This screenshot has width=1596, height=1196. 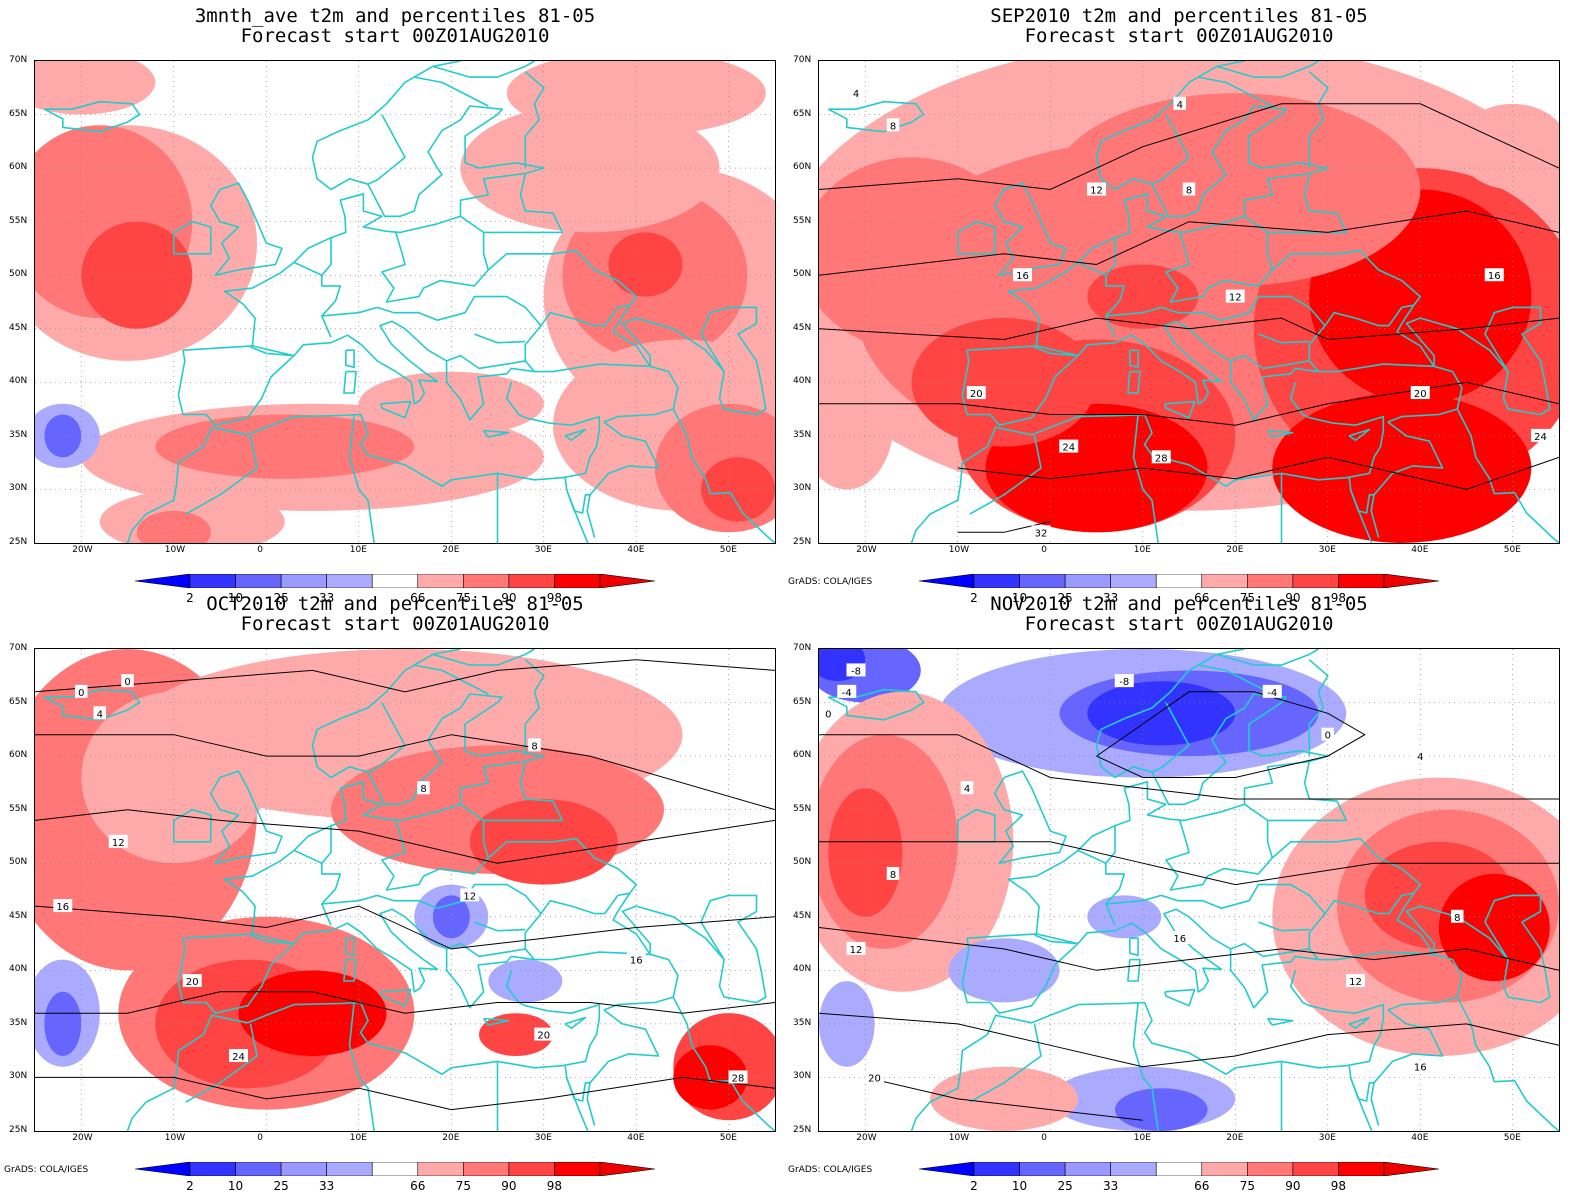 What do you see at coordinates (1189, 191) in the screenshot?
I see `contour-label: 8` at bounding box center [1189, 191].